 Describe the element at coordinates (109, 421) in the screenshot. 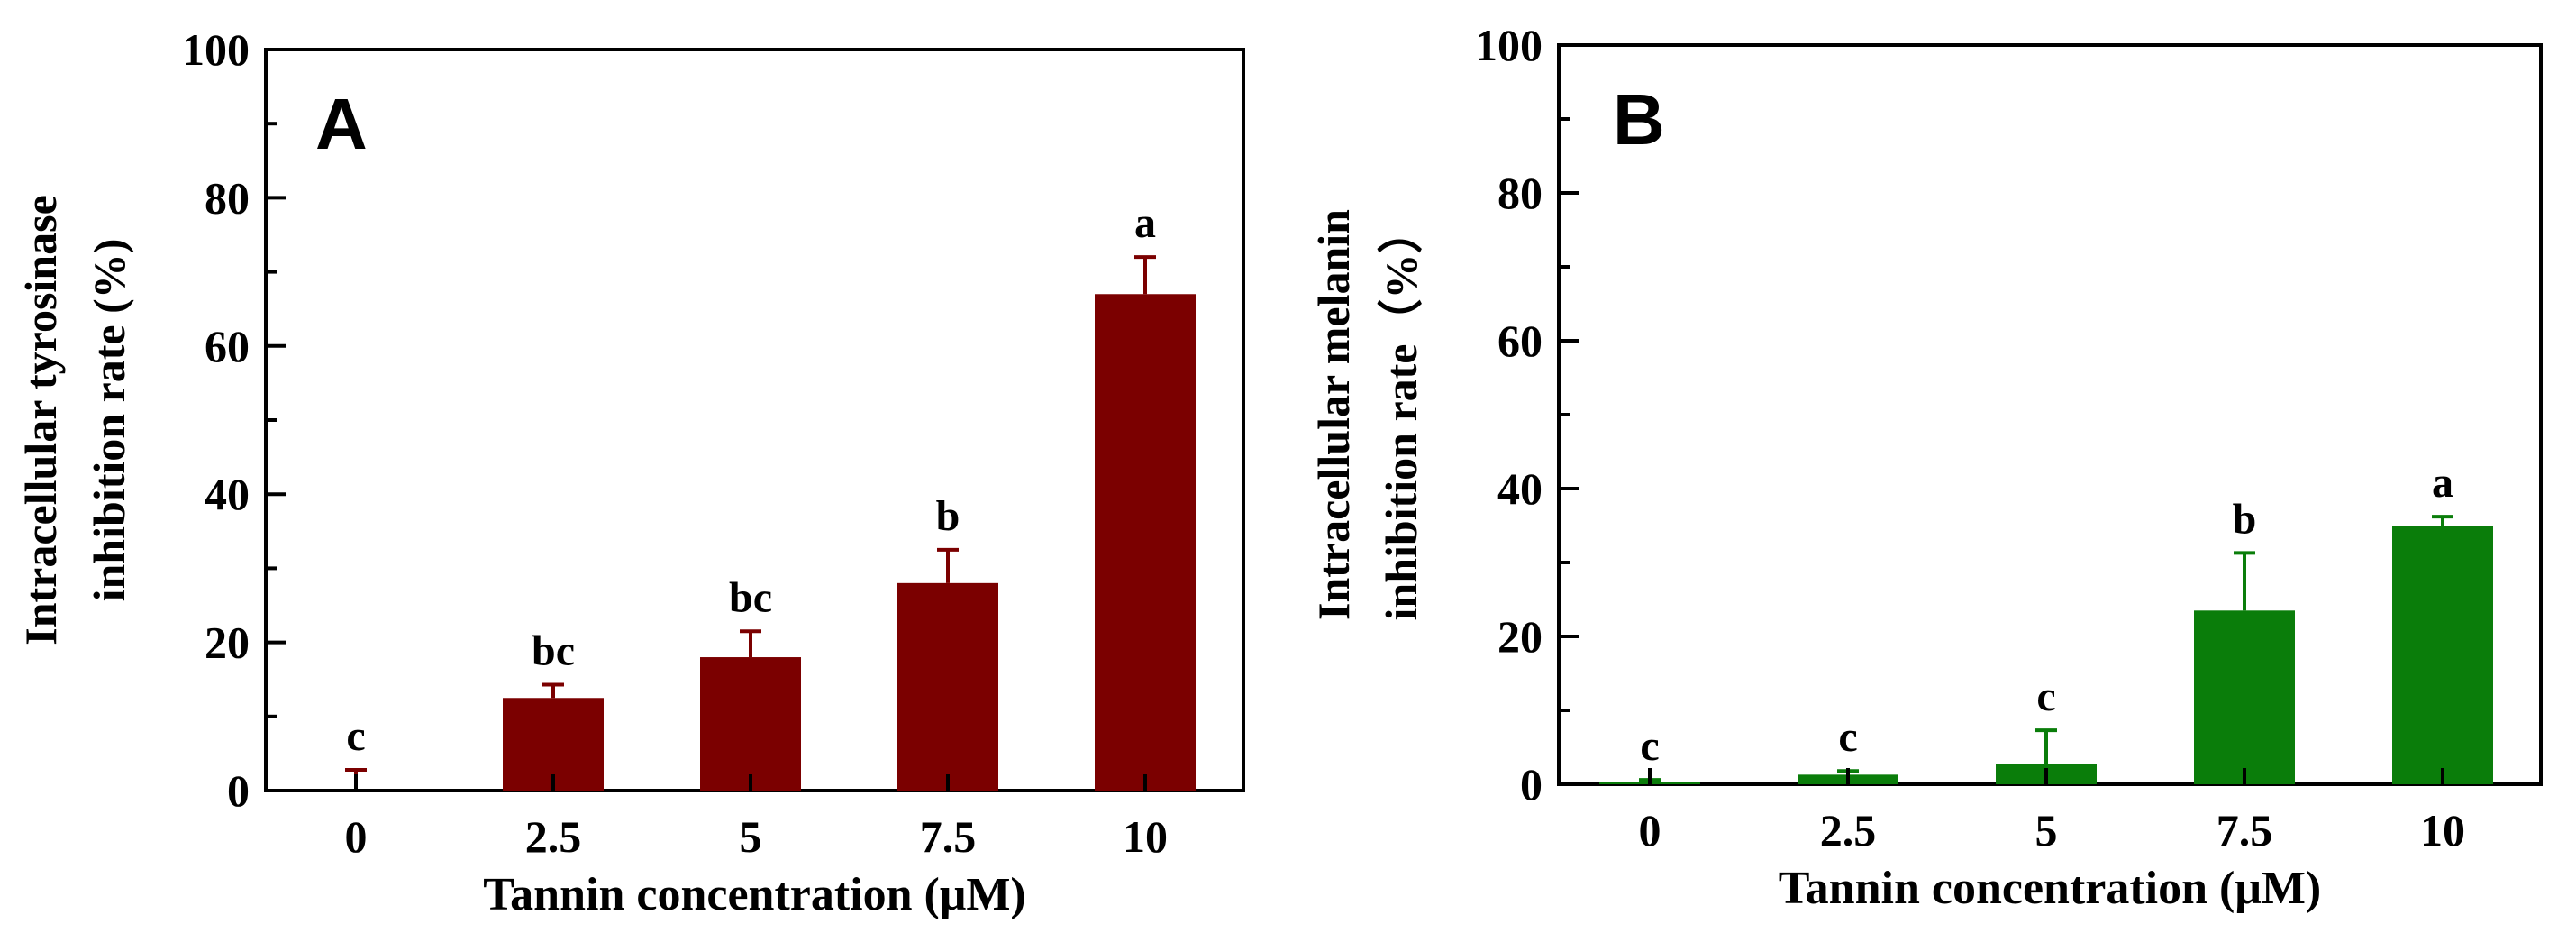

I see `y-axis-label-line: inhibition rate (%)` at that location.